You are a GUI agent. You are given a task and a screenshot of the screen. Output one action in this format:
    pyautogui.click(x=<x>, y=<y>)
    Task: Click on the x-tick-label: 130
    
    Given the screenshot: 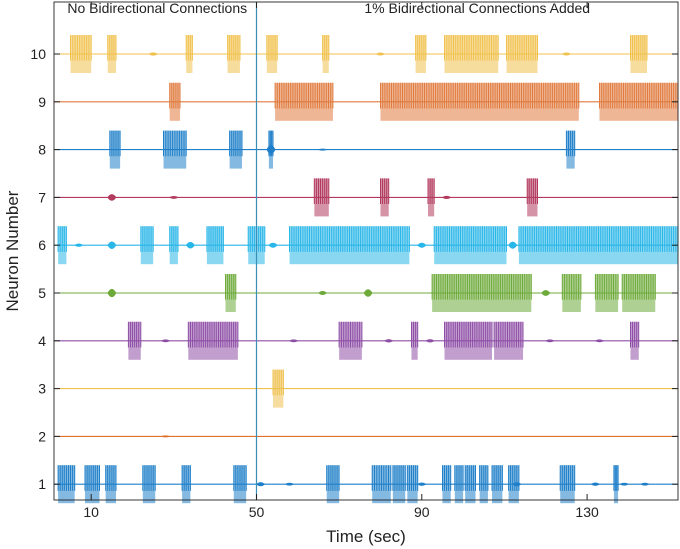 What is the action you would take?
    pyautogui.click(x=587, y=512)
    